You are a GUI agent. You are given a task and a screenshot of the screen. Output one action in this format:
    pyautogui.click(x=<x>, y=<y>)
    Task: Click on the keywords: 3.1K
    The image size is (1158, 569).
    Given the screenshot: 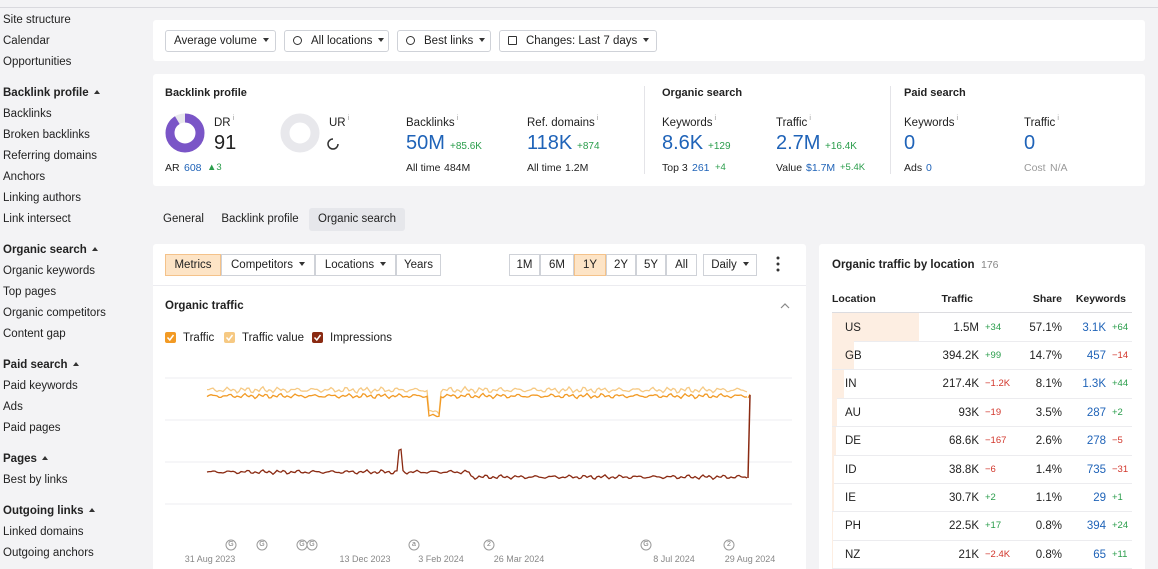 What is the action you would take?
    pyautogui.click(x=1094, y=327)
    